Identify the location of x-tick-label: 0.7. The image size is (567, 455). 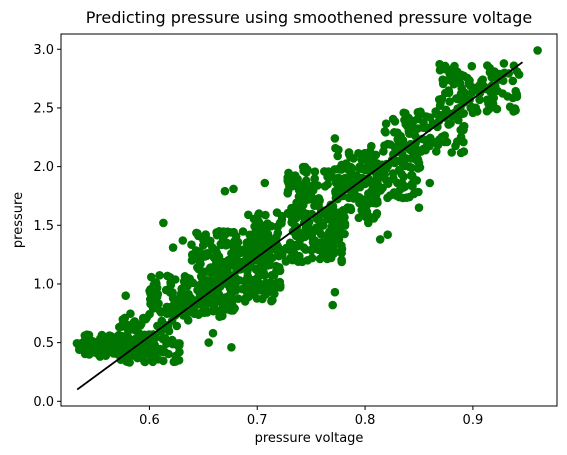
(257, 420).